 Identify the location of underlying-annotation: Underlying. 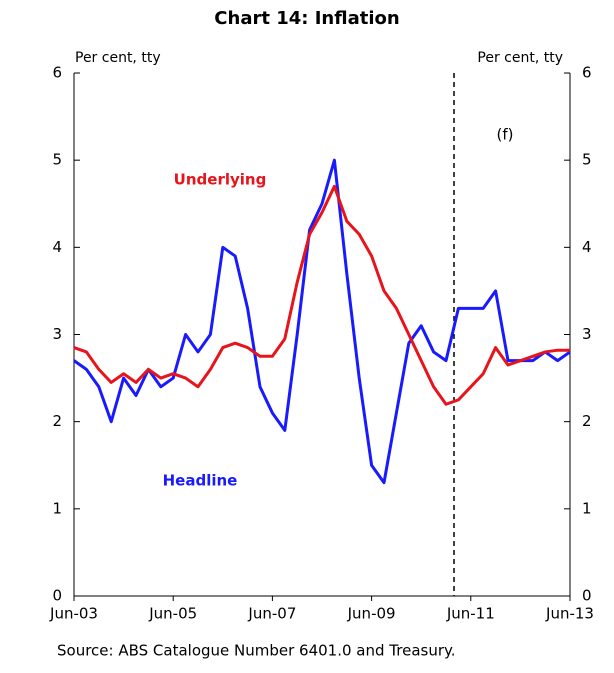
(220, 180).